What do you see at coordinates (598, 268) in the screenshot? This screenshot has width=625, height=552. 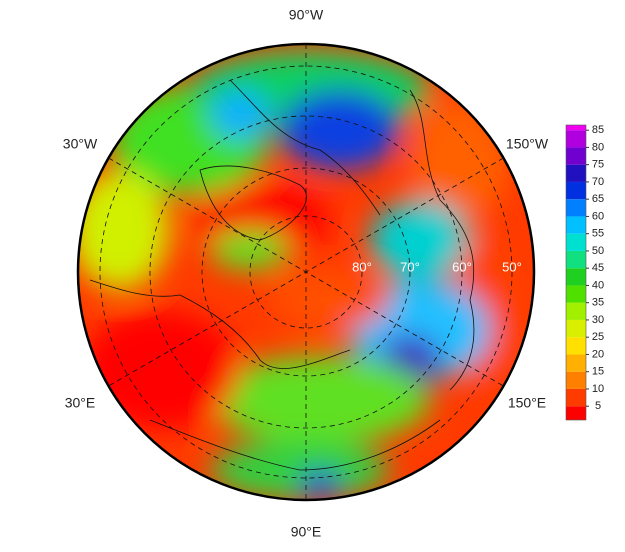 I see `colorbar-tick-label: 45` at bounding box center [598, 268].